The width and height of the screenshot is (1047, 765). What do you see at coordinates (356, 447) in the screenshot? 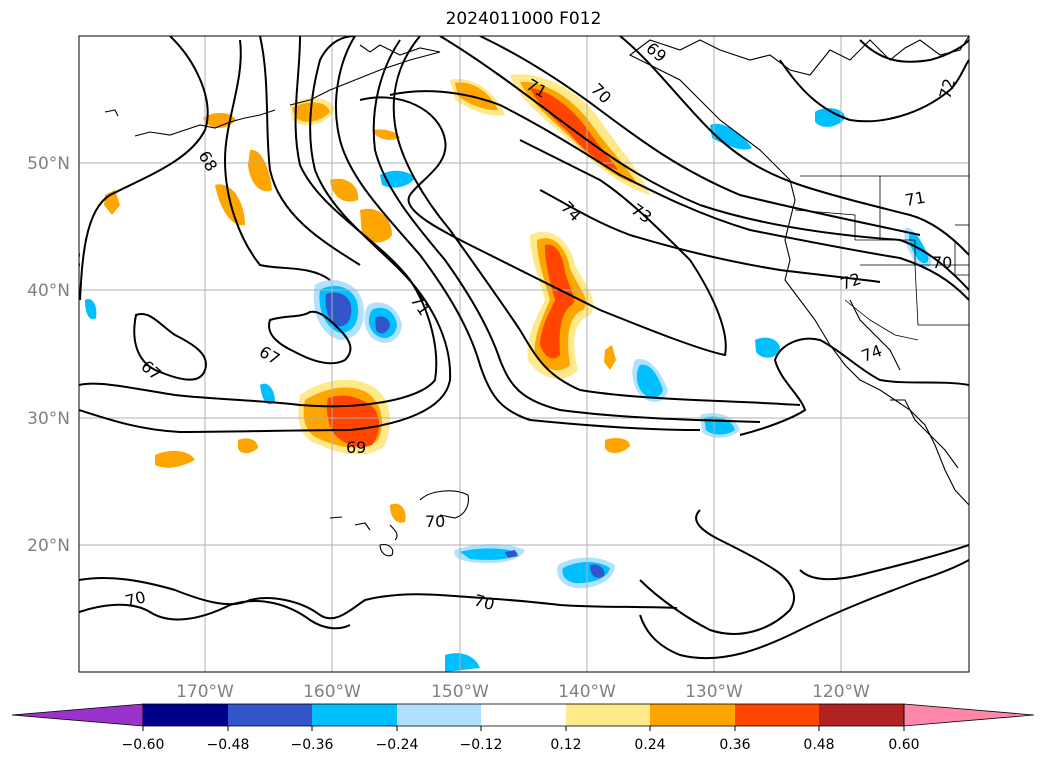
I see `contour-label: 69` at bounding box center [356, 447].